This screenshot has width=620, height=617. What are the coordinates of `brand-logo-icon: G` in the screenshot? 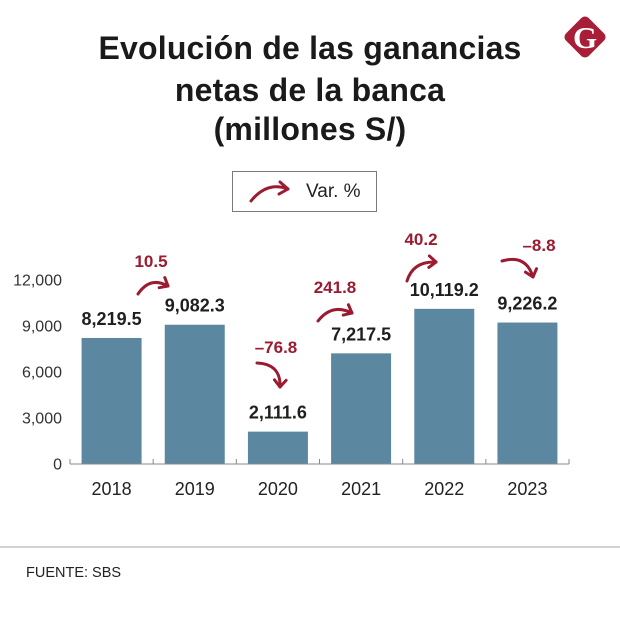 It's located at (585, 37).